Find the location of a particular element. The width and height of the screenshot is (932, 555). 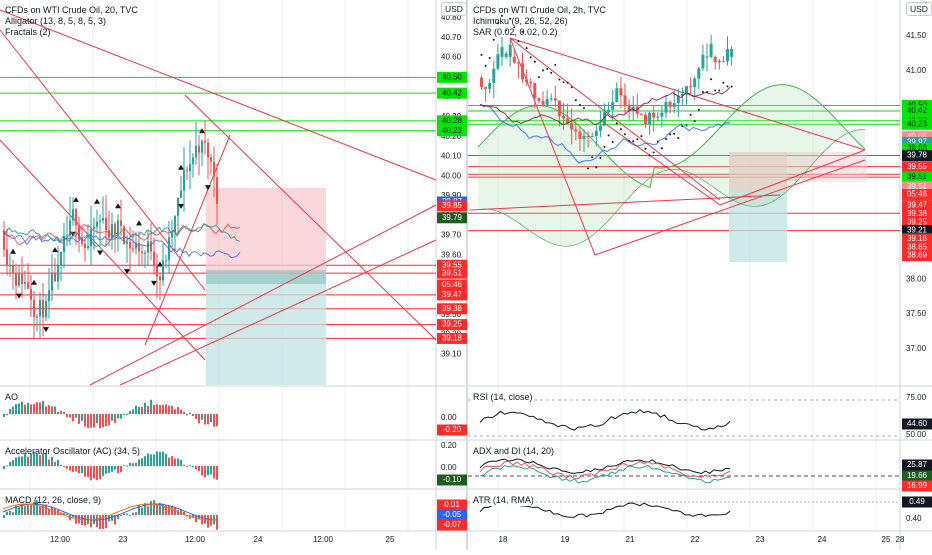

right-price-badge: 39.97 is located at coordinates (917, 141).